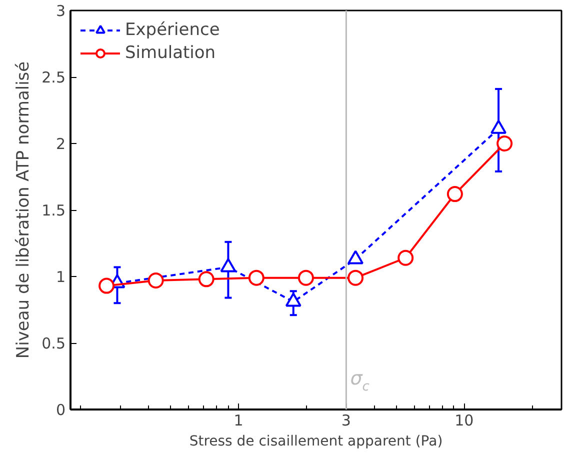  Describe the element at coordinates (239, 421) in the screenshot. I see `x-tick-label: 1` at that location.